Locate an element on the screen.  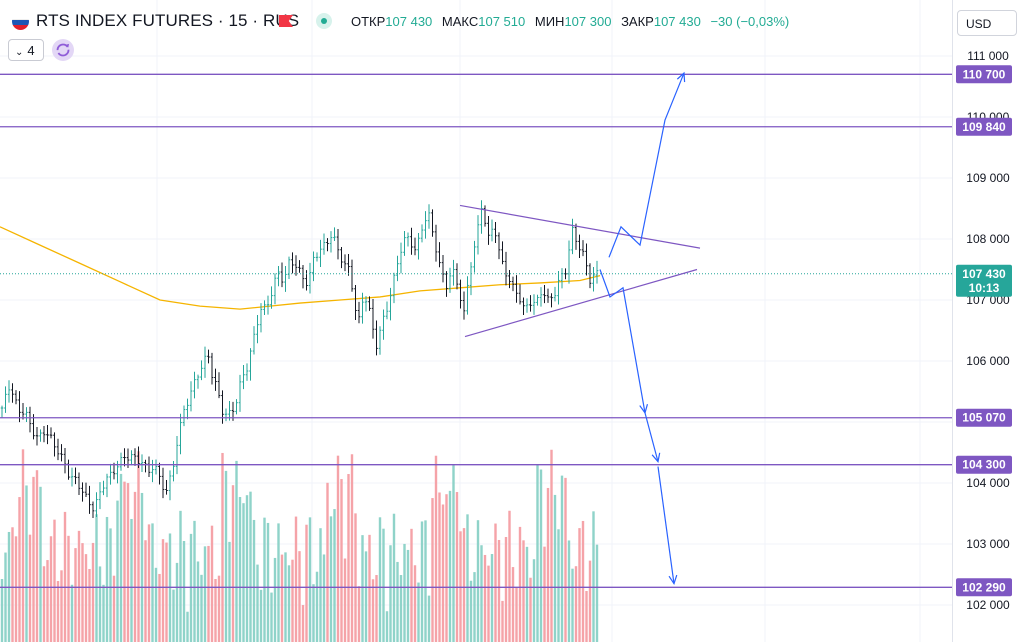
scenario-up-arrow is located at coordinates (646, 165).